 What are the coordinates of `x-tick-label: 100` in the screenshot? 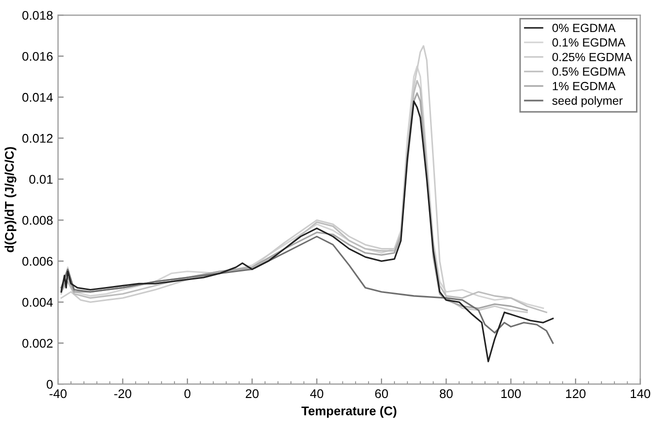 It's located at (511, 393).